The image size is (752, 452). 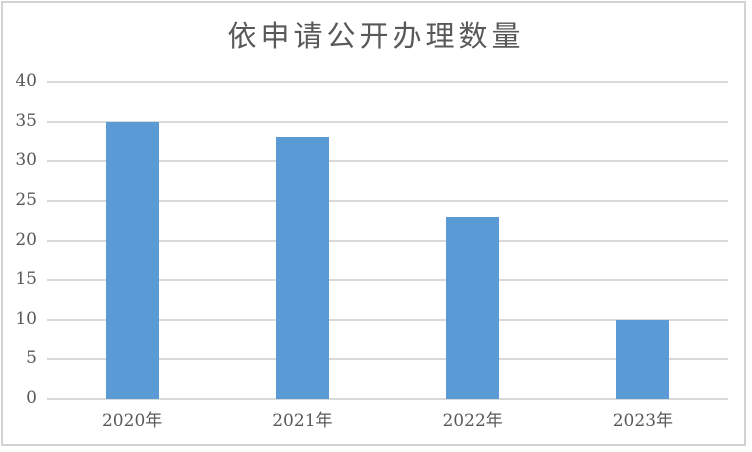 I want to click on chart-title: 依申请公开办理数量, so click(x=376, y=36).